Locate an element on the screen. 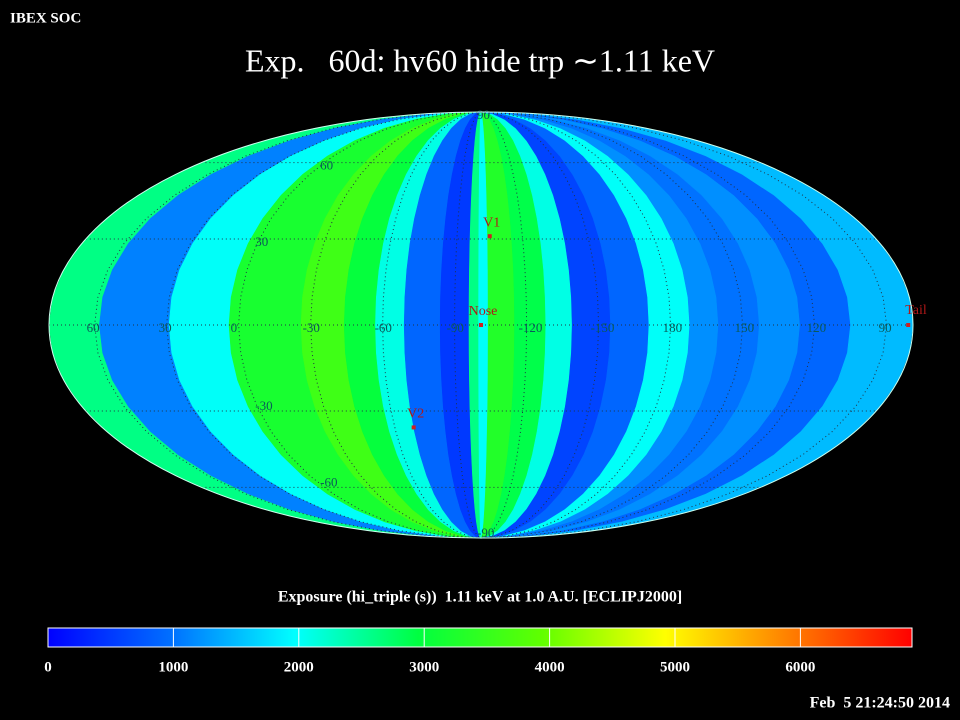  longitude-label: 0 is located at coordinates (234, 327).